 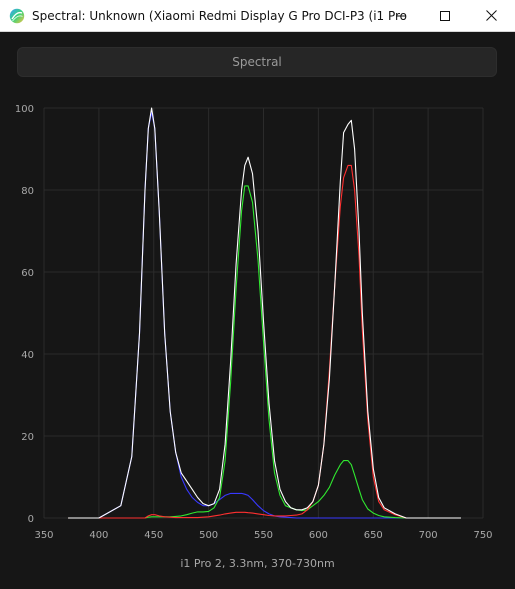 What do you see at coordinates (27, 355) in the screenshot?
I see `y-tick-label: 40` at bounding box center [27, 355].